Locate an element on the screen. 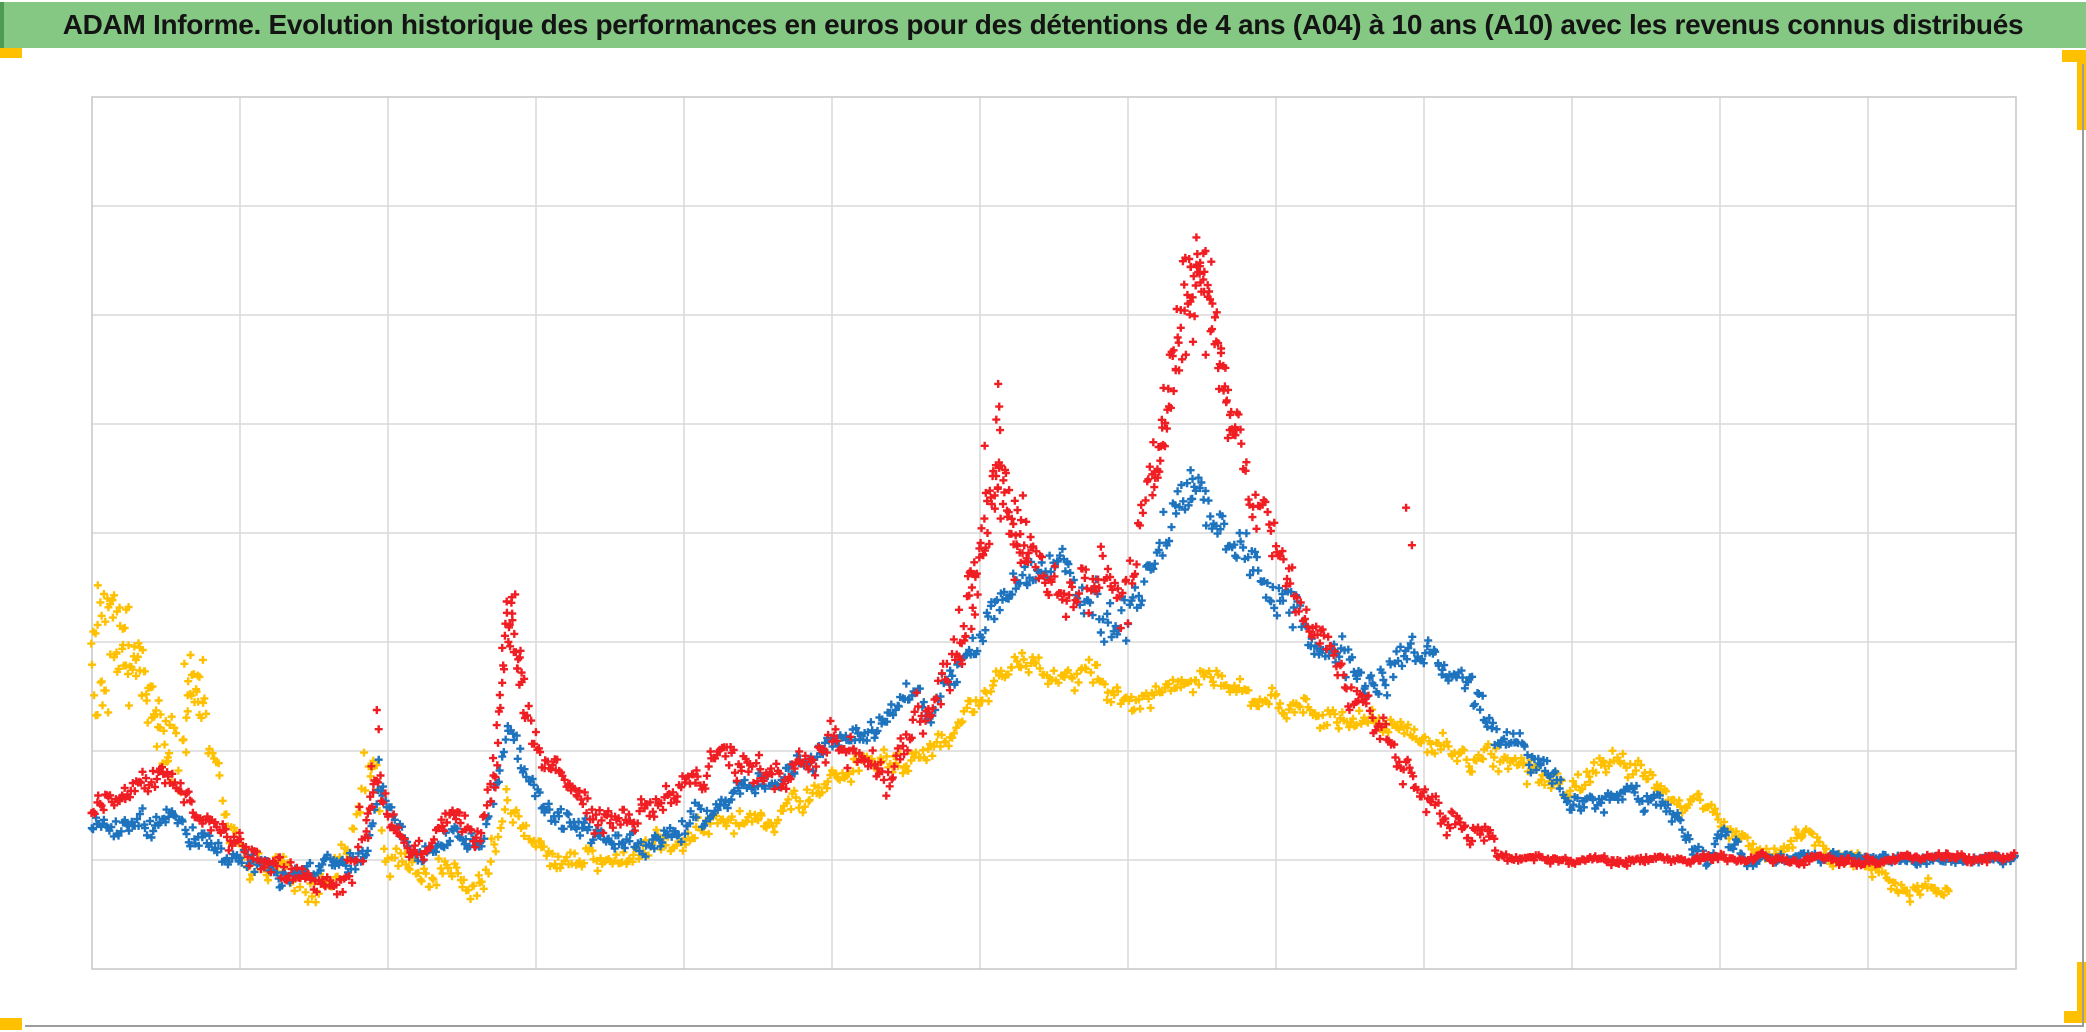 Image resolution: width=2086 pixels, height=1032 pixels. corner-accent-bottom-right-h is located at coordinates (2075, 1017).